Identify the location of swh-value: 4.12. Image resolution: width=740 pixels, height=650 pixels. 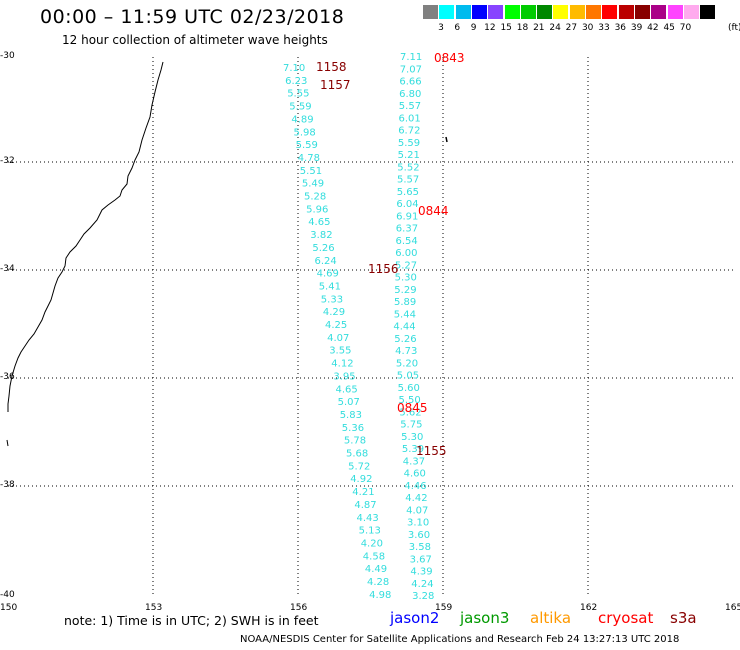
(342, 364).